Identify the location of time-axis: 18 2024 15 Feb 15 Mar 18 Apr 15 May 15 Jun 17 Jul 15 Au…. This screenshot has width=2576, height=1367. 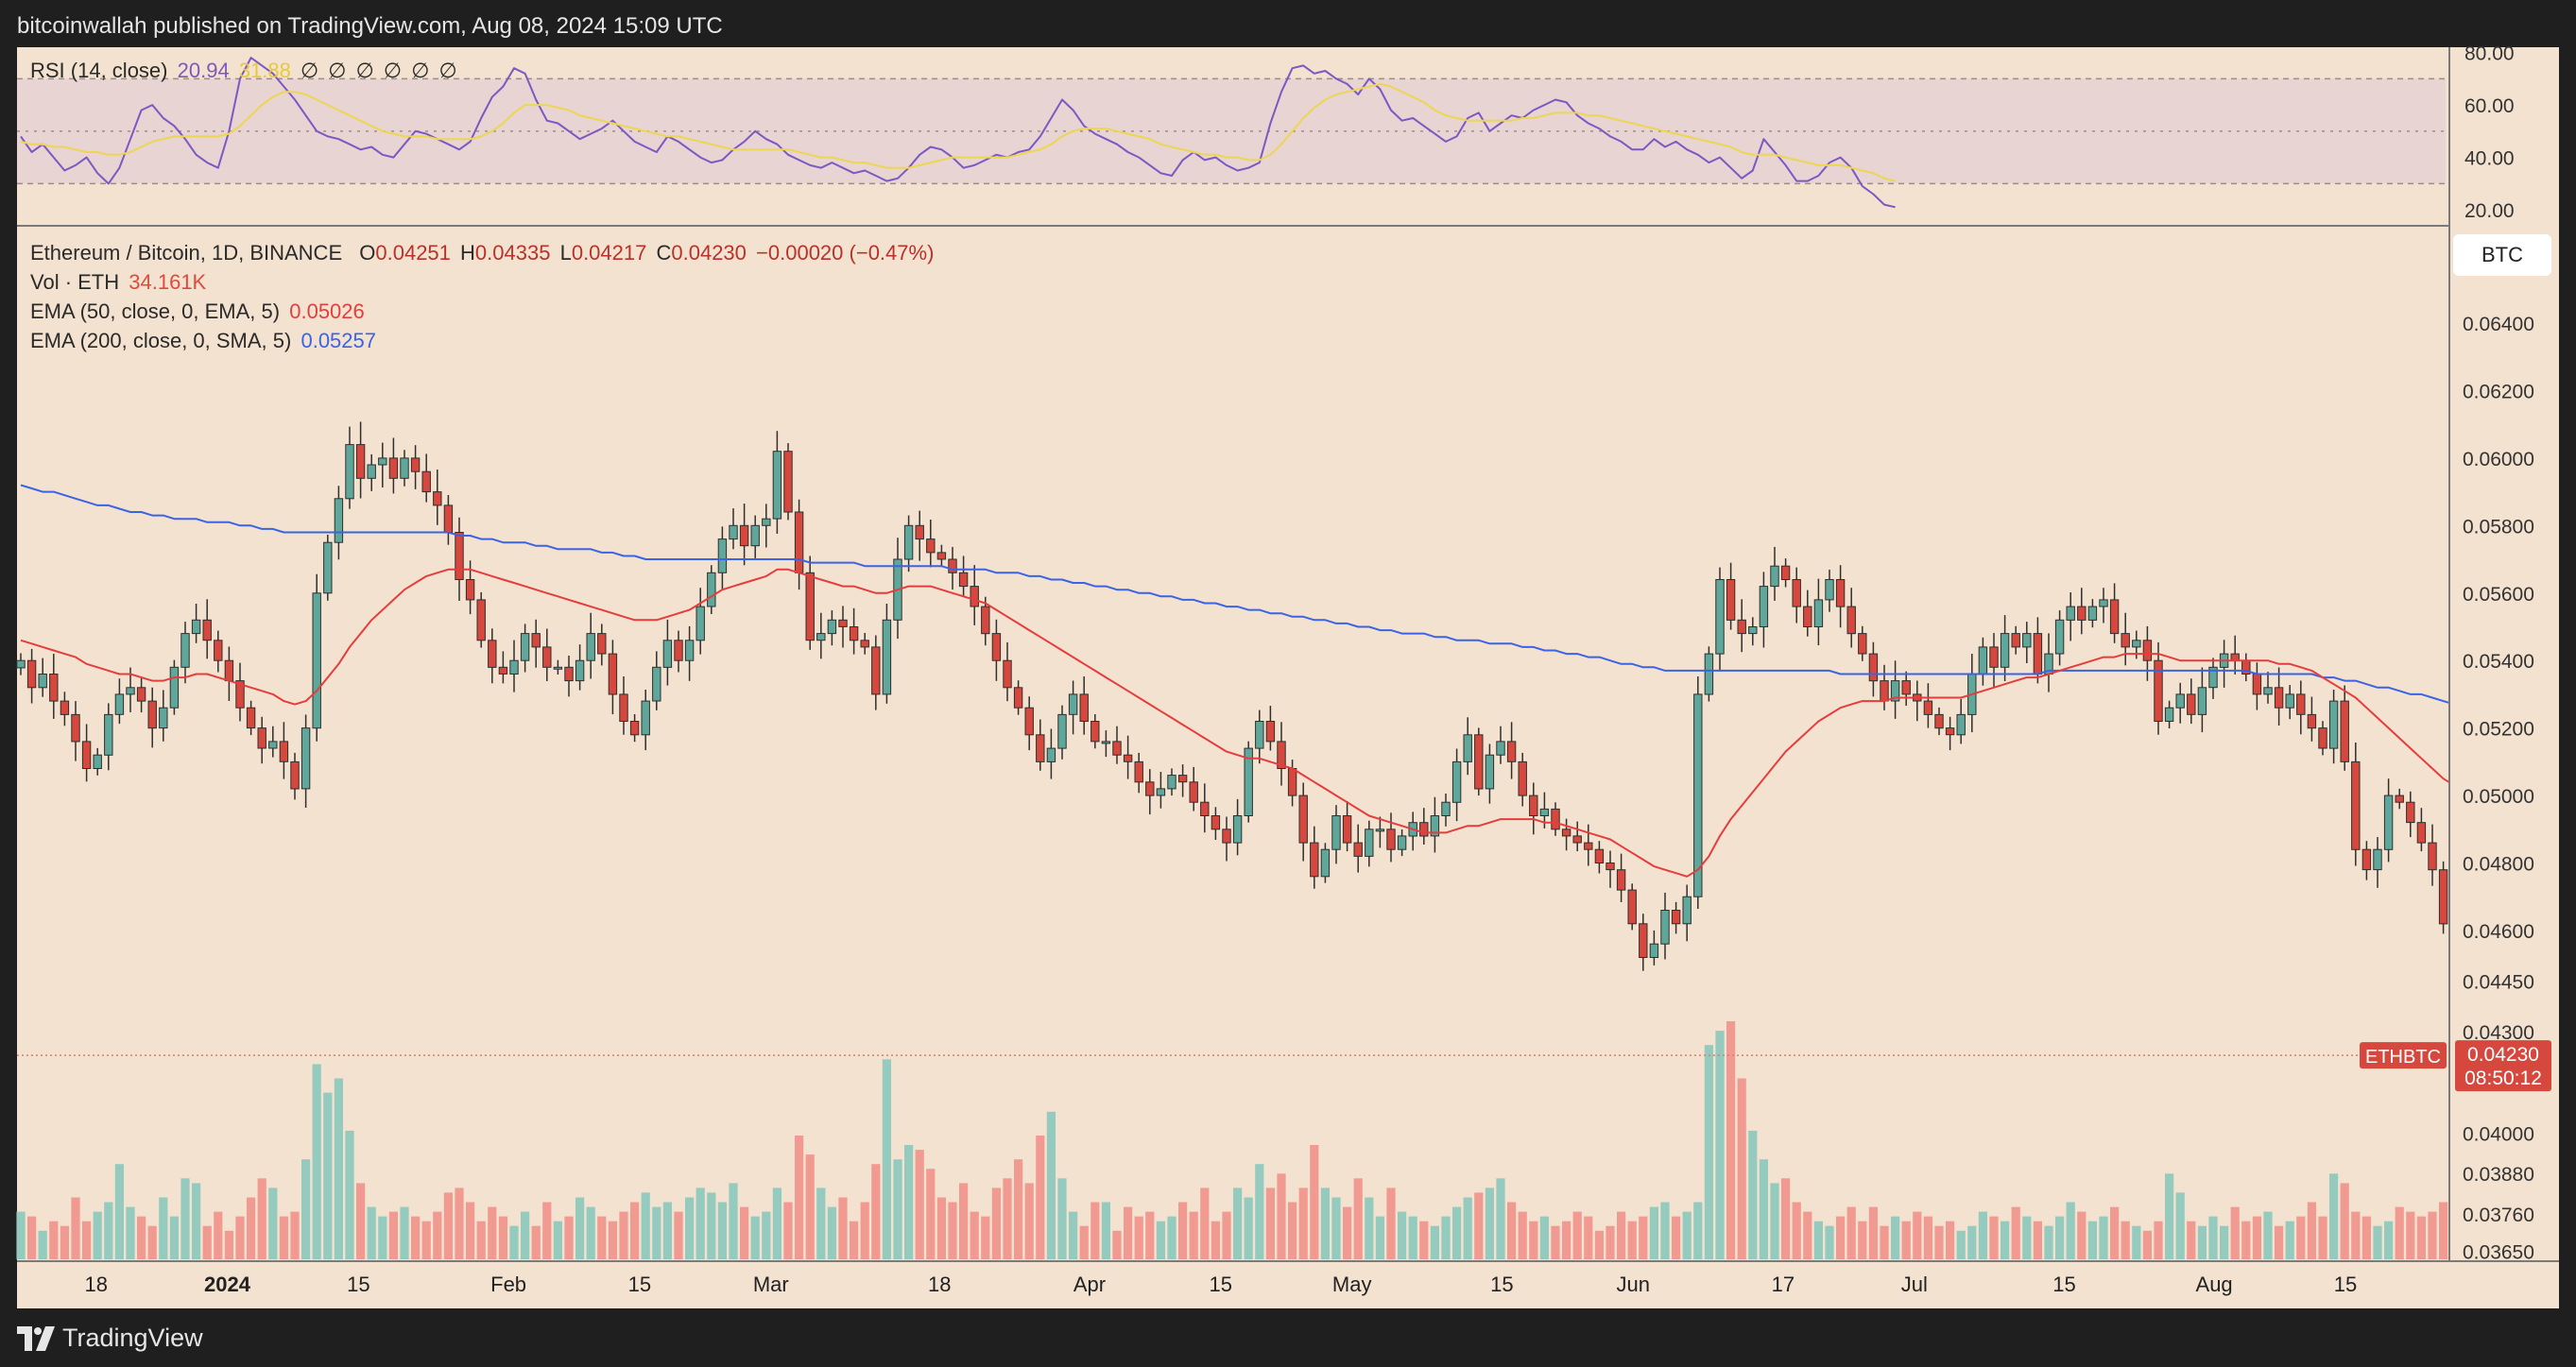
(1288, 1284).